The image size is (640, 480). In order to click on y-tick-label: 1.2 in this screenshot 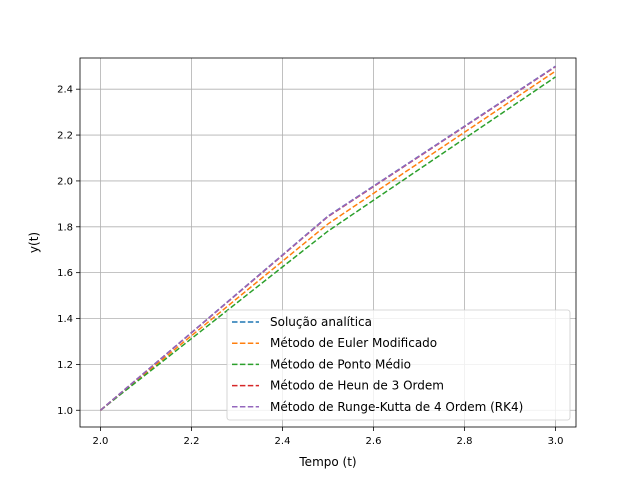, I will do `click(65, 365)`.